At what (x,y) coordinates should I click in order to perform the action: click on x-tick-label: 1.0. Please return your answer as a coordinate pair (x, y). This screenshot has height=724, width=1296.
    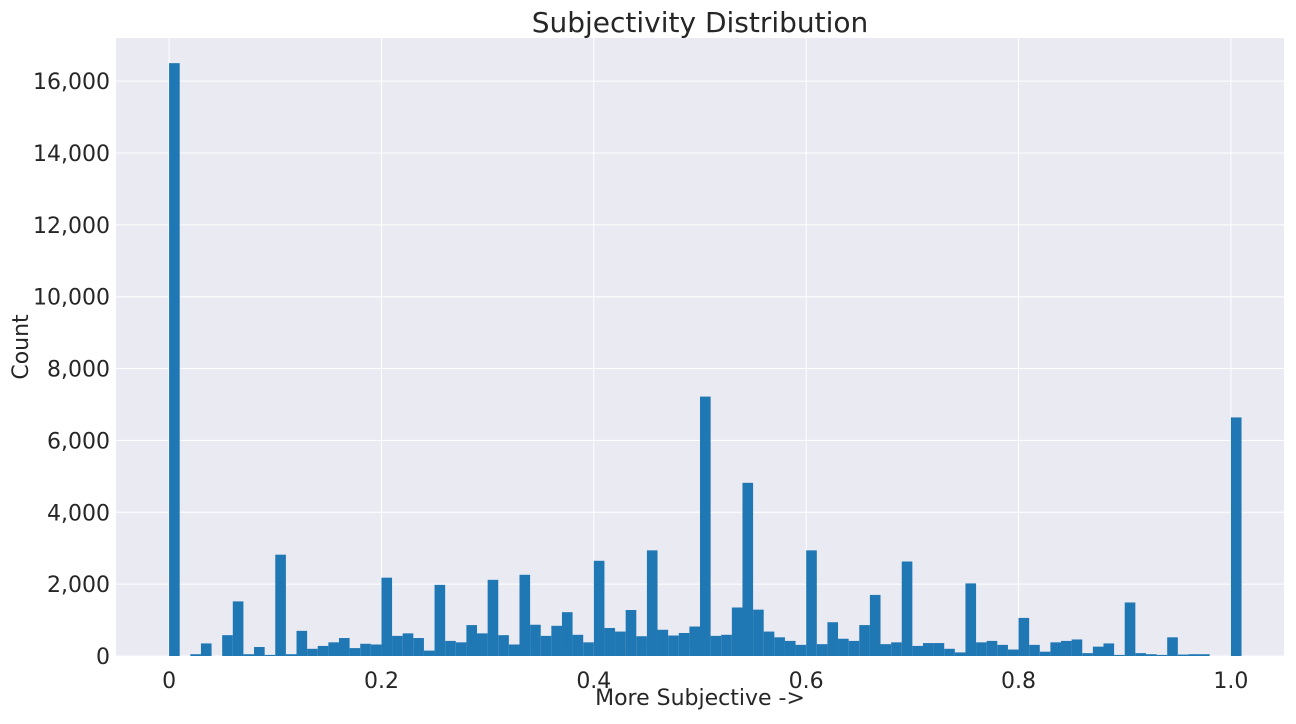
    Looking at the image, I should click on (1230, 681).